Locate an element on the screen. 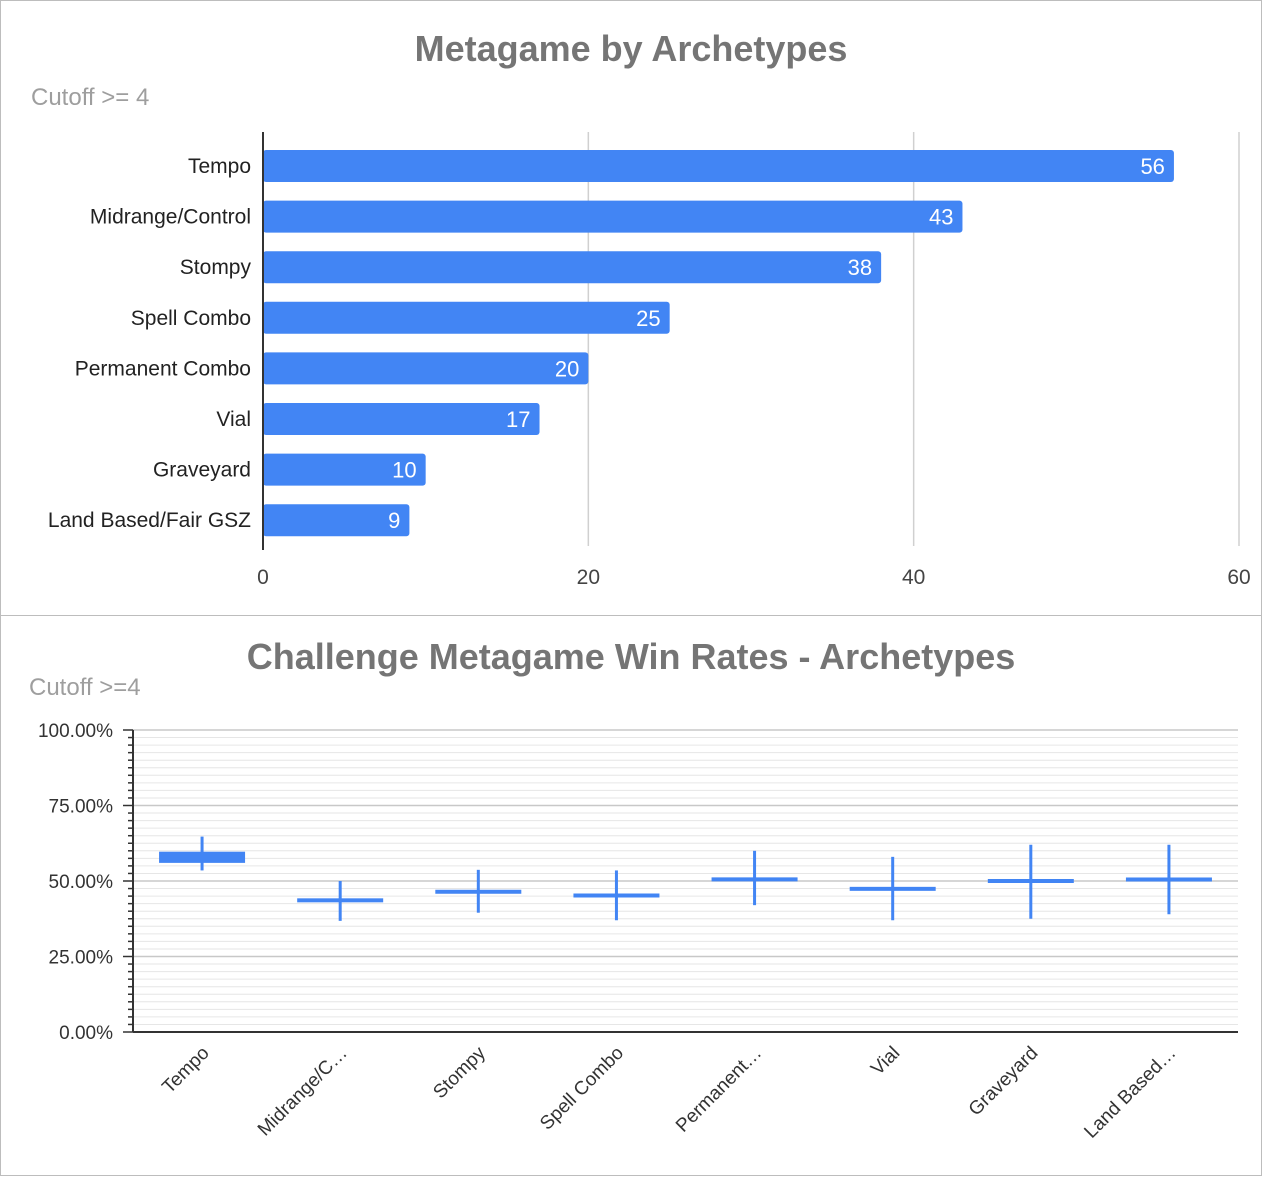 Image resolution: width=1264 pixels, height=1177 pixels. data-label: 20 is located at coordinates (567, 368).